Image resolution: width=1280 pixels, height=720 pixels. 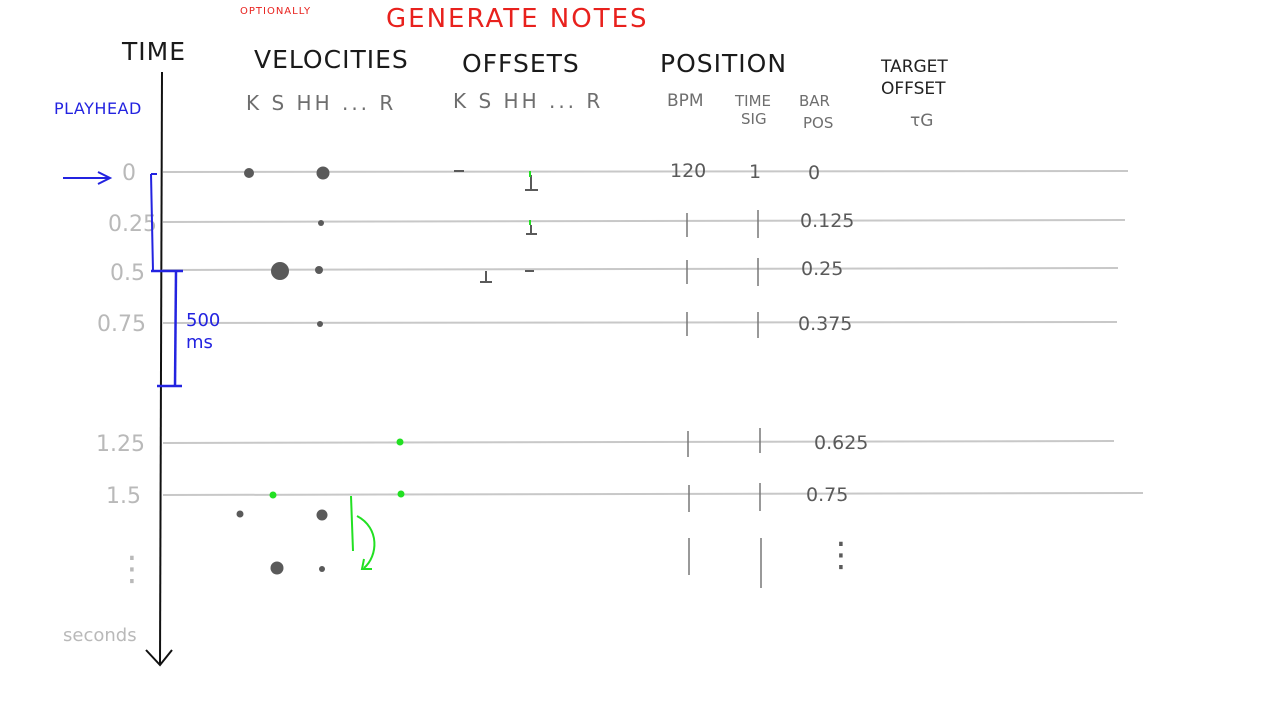 I want to click on interval-bracket-500ms, so click(x=167, y=328).